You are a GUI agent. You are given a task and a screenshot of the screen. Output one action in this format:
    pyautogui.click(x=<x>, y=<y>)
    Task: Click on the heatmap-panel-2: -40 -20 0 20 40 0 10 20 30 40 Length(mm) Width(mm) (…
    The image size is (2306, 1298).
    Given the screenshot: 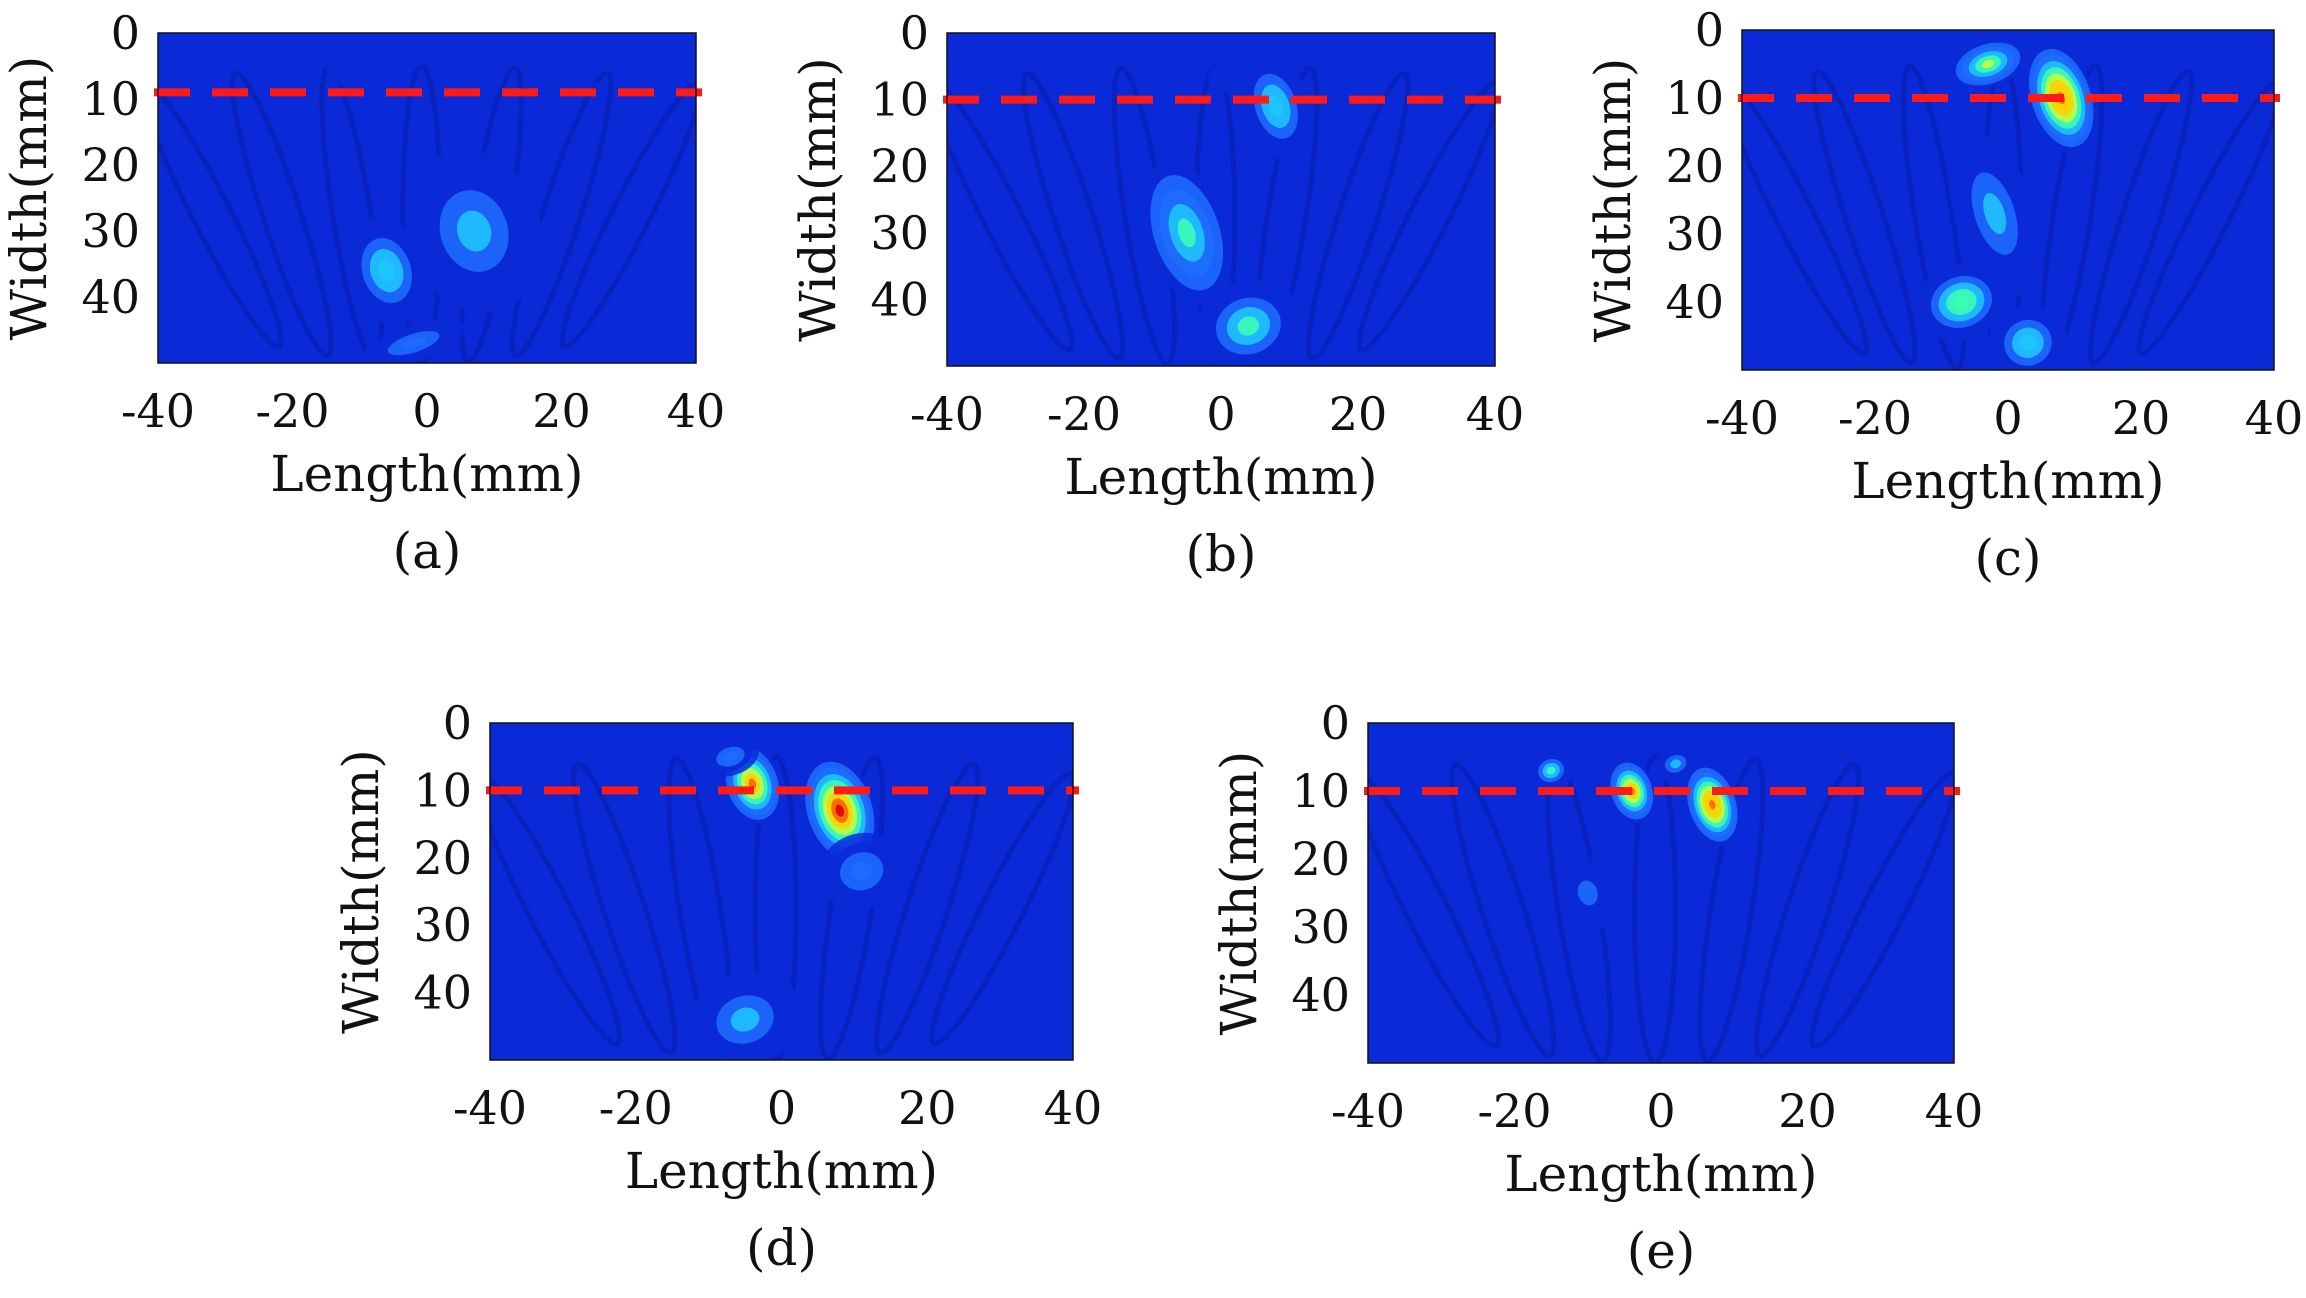 What is the action you would take?
    pyautogui.click(x=1156, y=294)
    